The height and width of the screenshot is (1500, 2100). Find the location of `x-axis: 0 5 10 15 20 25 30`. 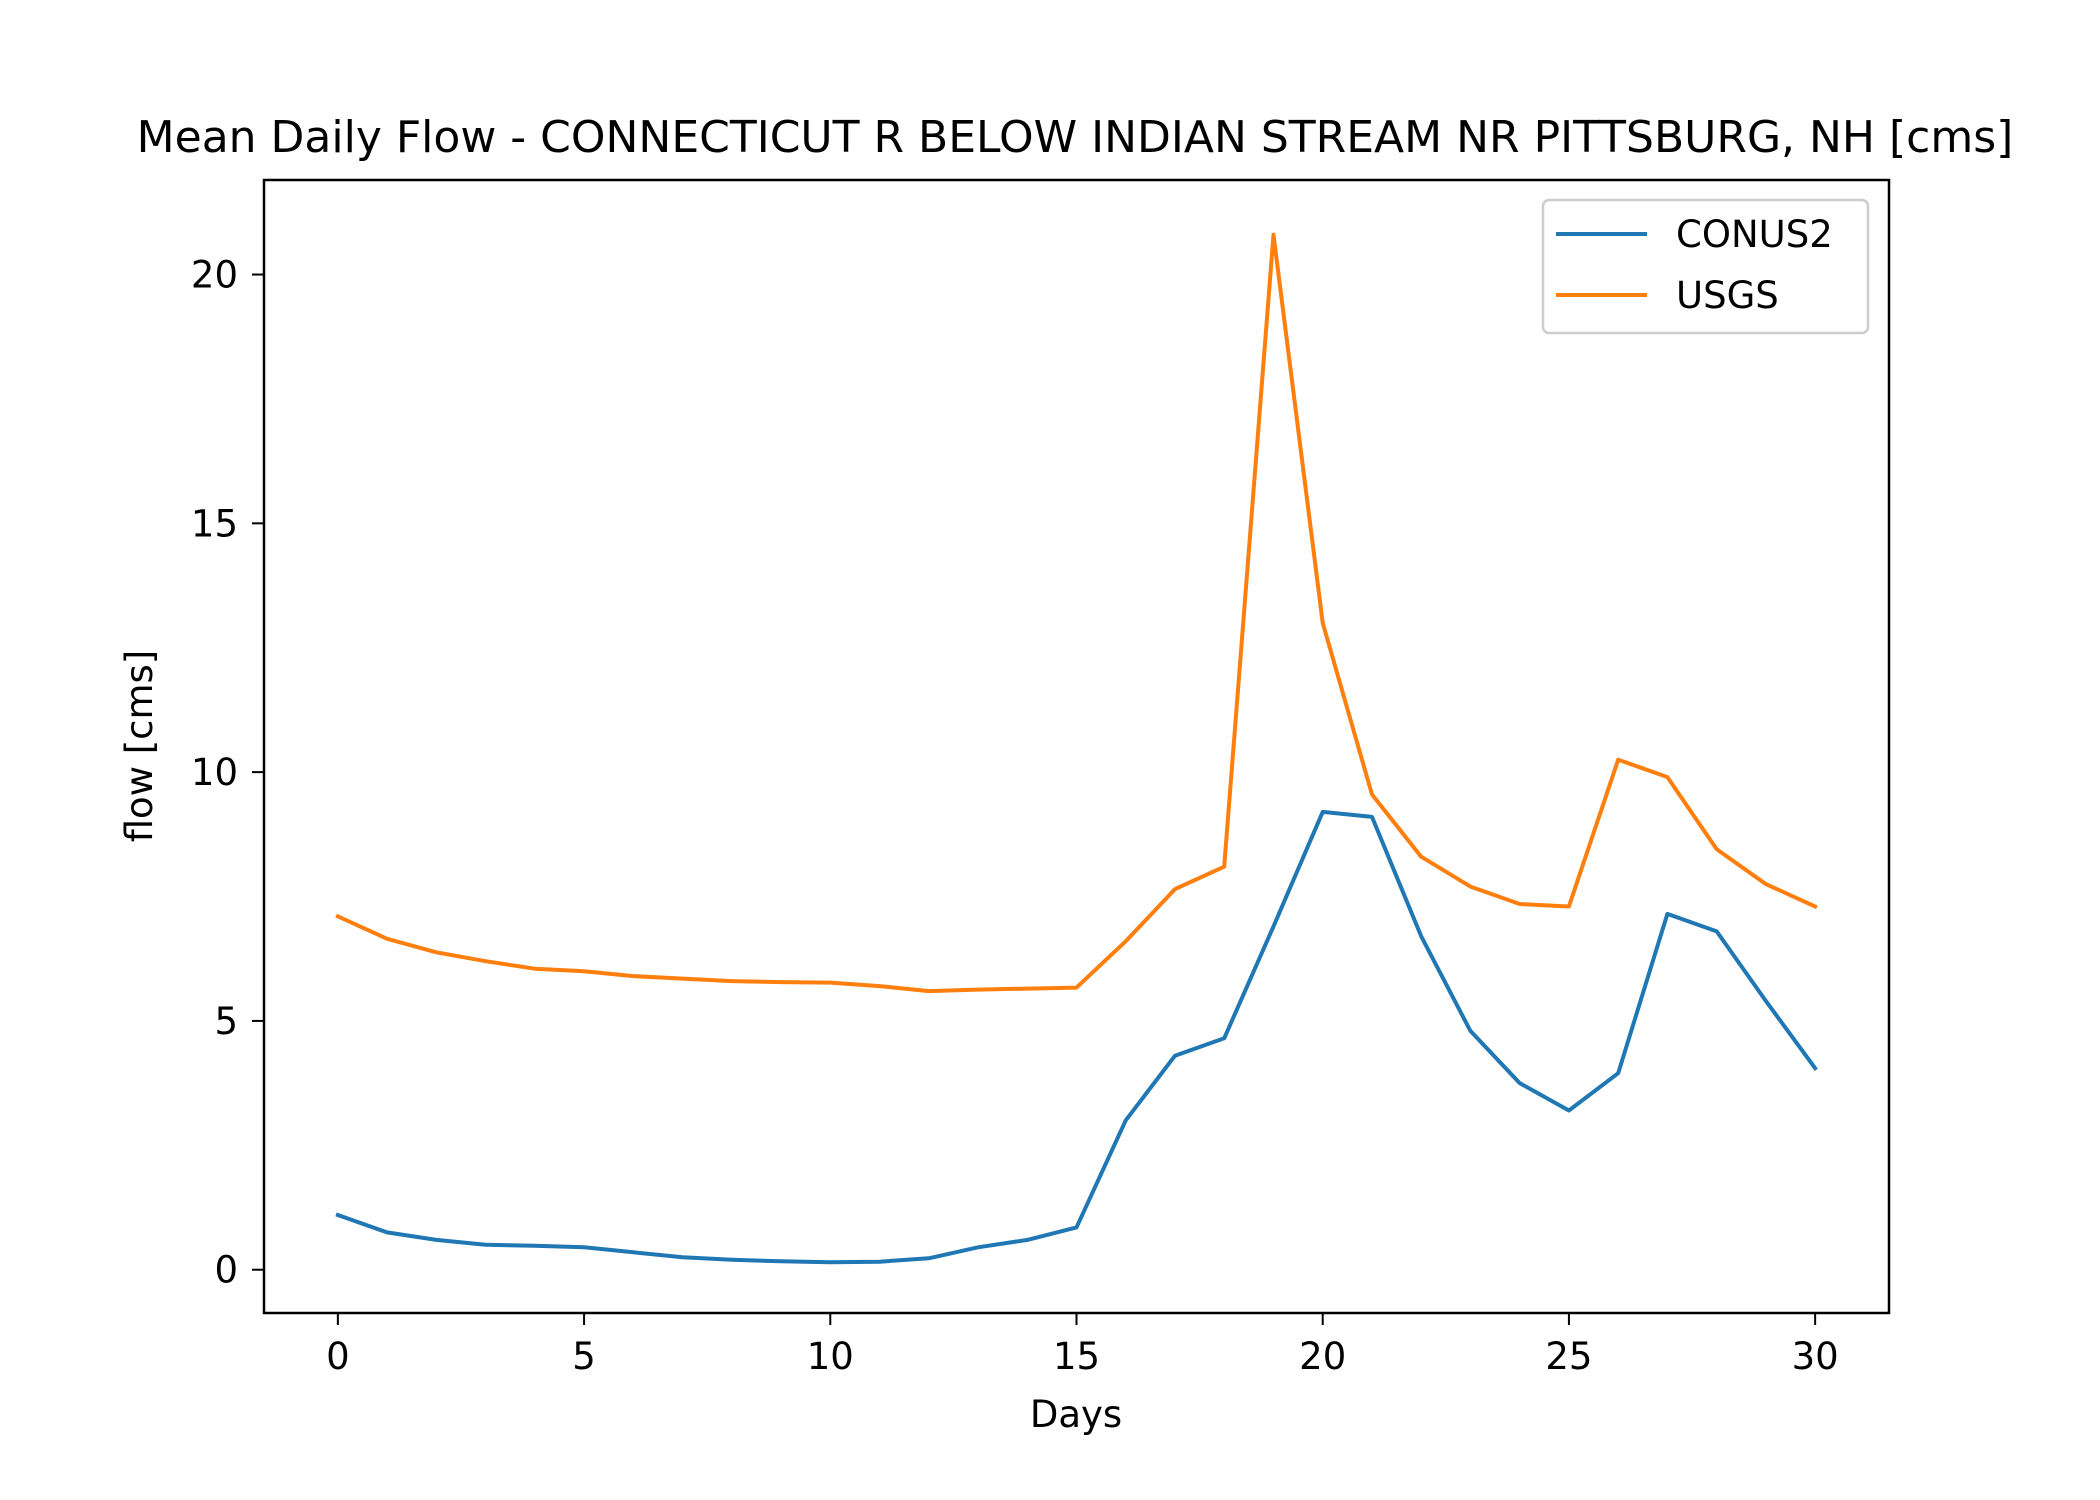

x-axis: 0 5 10 15 20 25 30 is located at coordinates (1082, 1345).